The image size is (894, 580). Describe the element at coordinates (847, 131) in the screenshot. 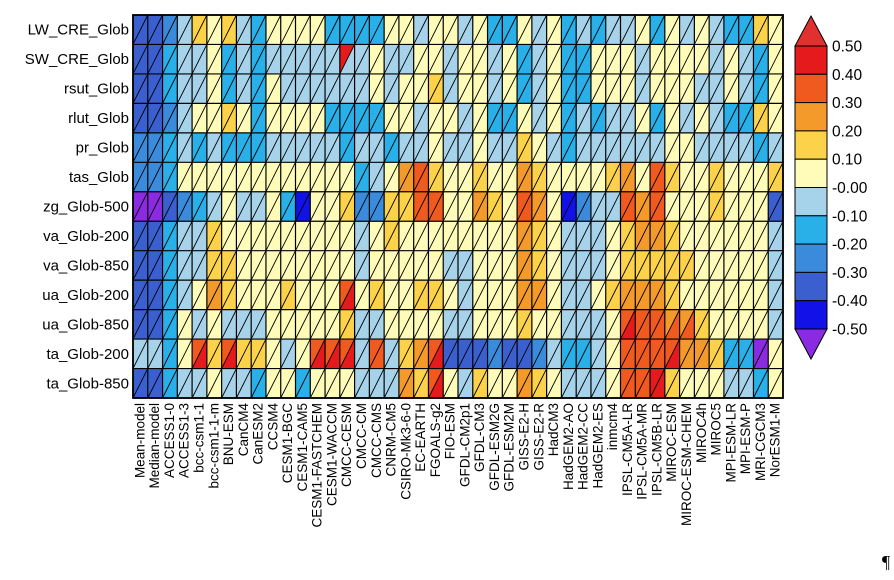

I see `colorbar-tick-label: 0.20` at that location.